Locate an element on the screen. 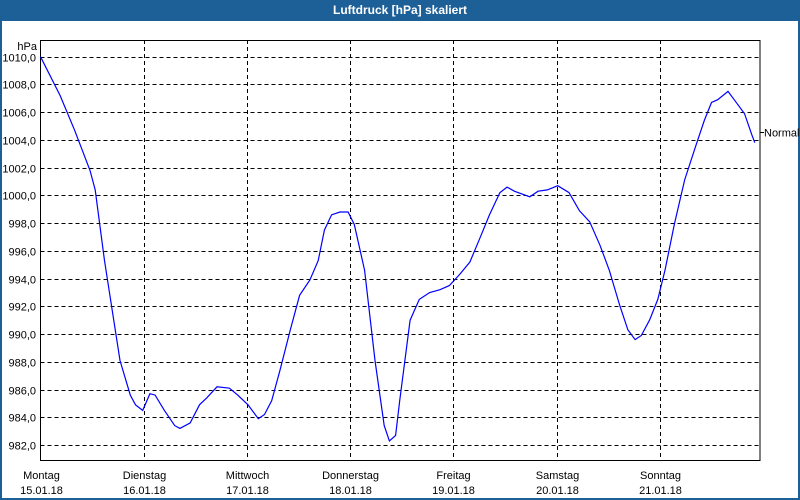 The height and width of the screenshot is (500, 800). y-tick-label: 1010,0 is located at coordinates (19, 59).